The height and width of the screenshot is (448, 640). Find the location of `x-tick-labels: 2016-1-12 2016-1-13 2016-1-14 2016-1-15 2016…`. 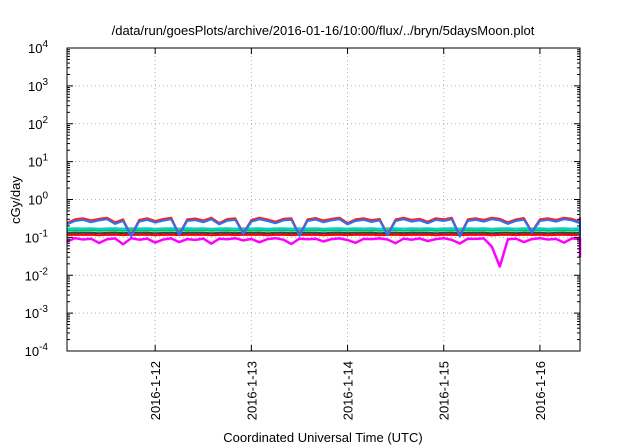

x-tick-labels: 2016-1-12 2016-1-13 2016-1-14 2016-1-15 2016… is located at coordinates (348, 390).